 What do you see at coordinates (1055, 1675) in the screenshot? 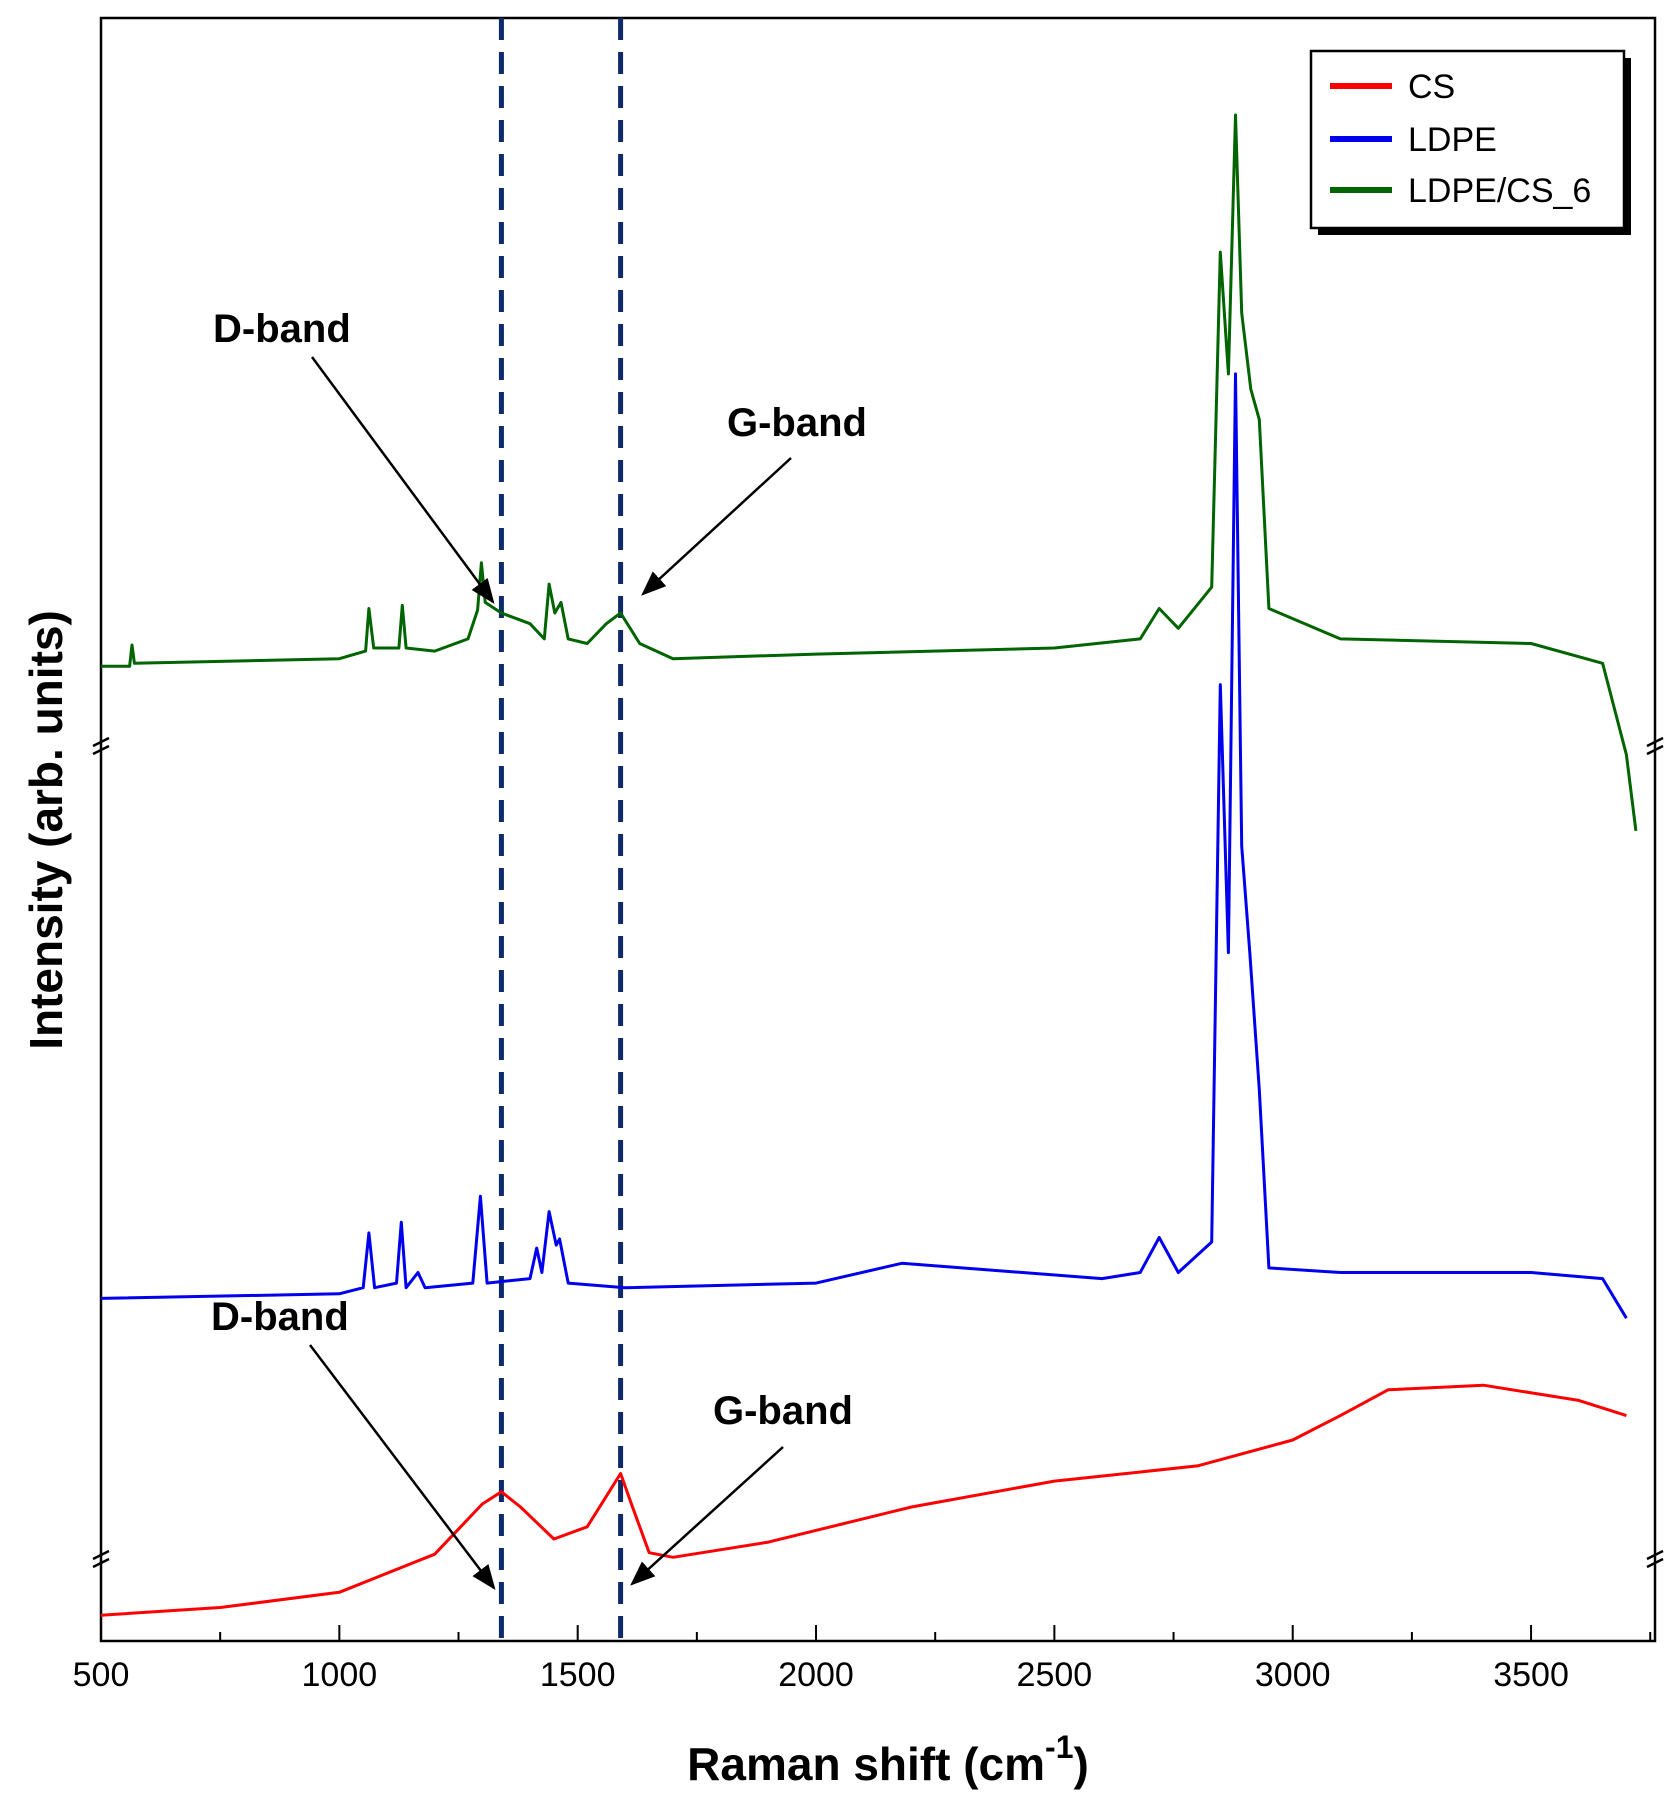
I see `x-tick-label: 2500` at bounding box center [1055, 1675].